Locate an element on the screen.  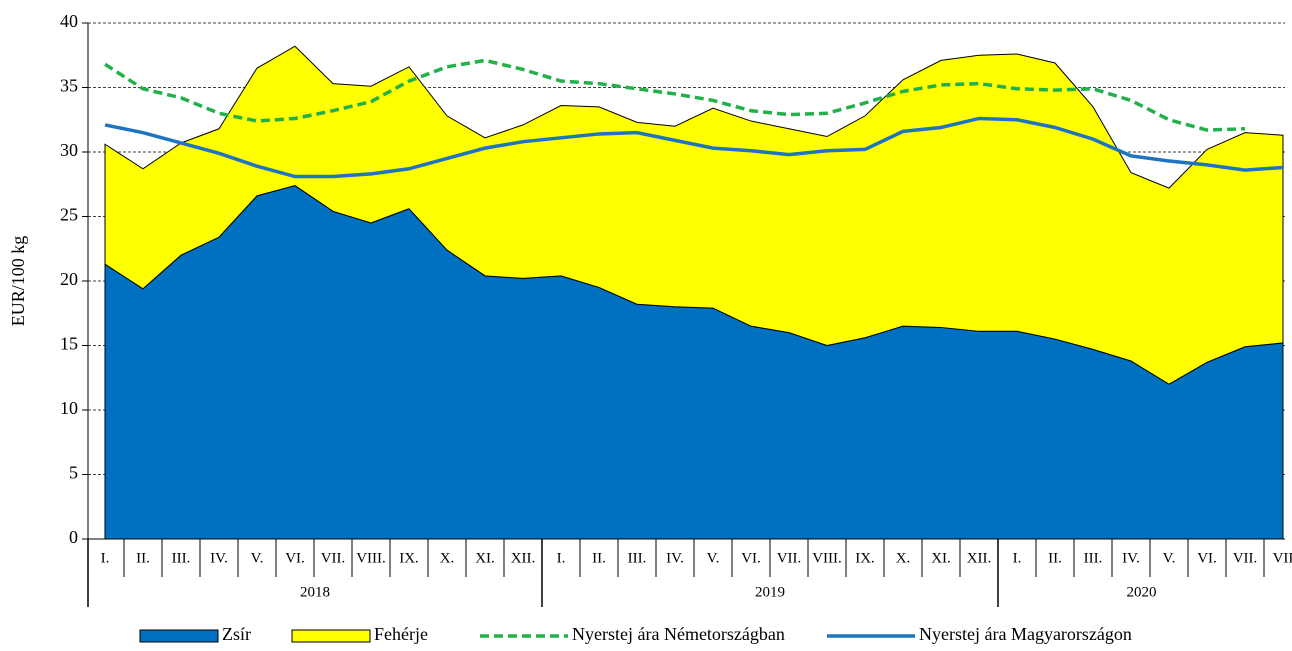
y-tick-label: 40 is located at coordinates (69, 21).